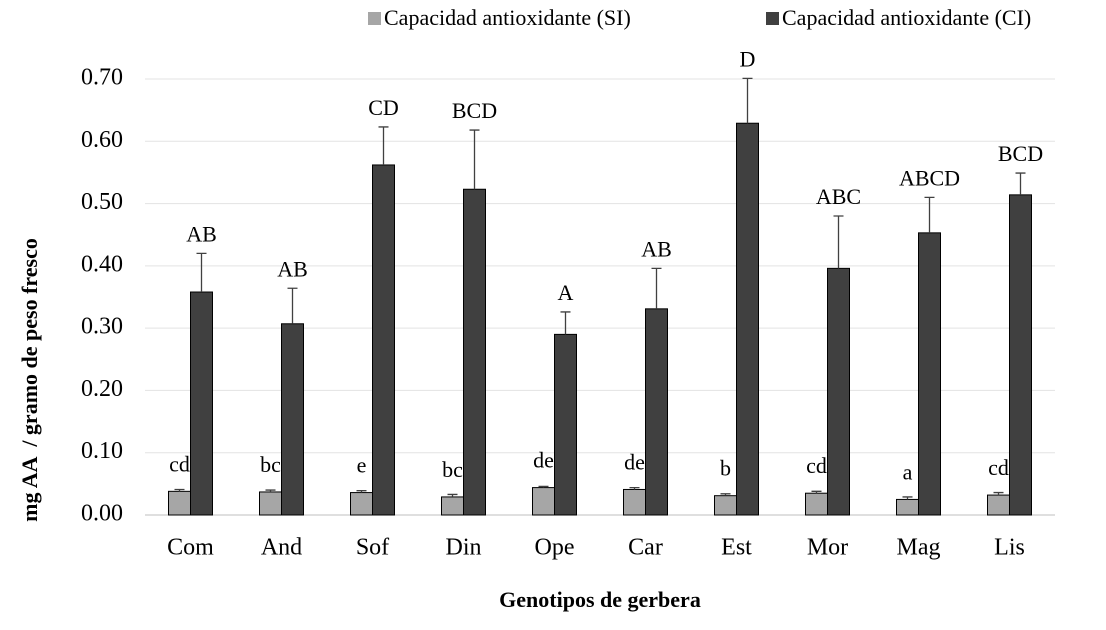  I want to click on x-tick-label: Com, so click(190, 548).